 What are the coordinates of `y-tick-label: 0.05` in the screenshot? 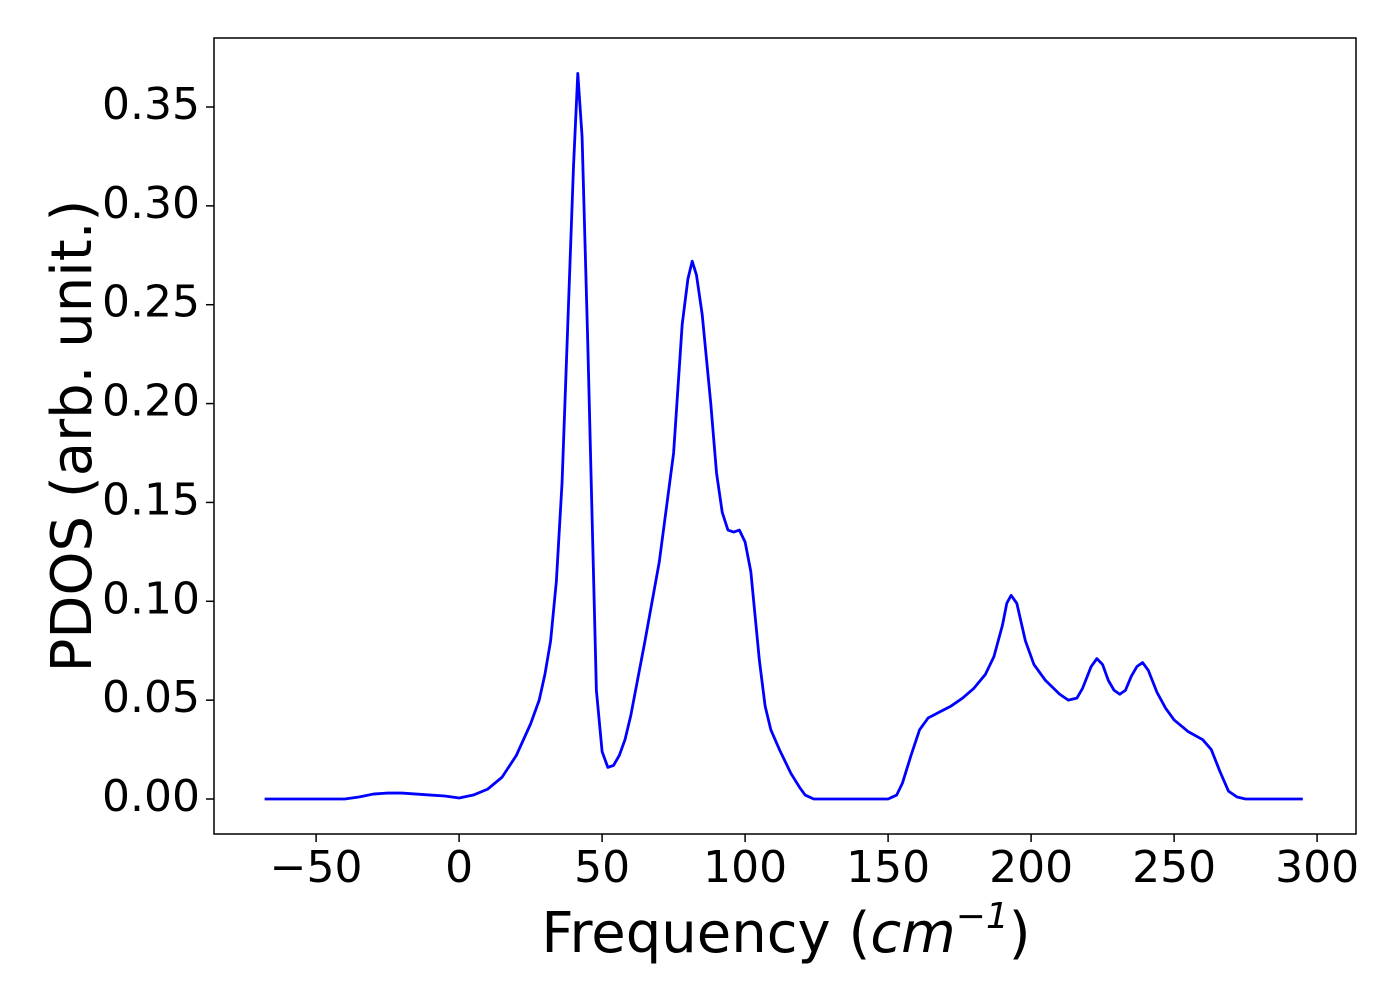 It's located at (151, 697).